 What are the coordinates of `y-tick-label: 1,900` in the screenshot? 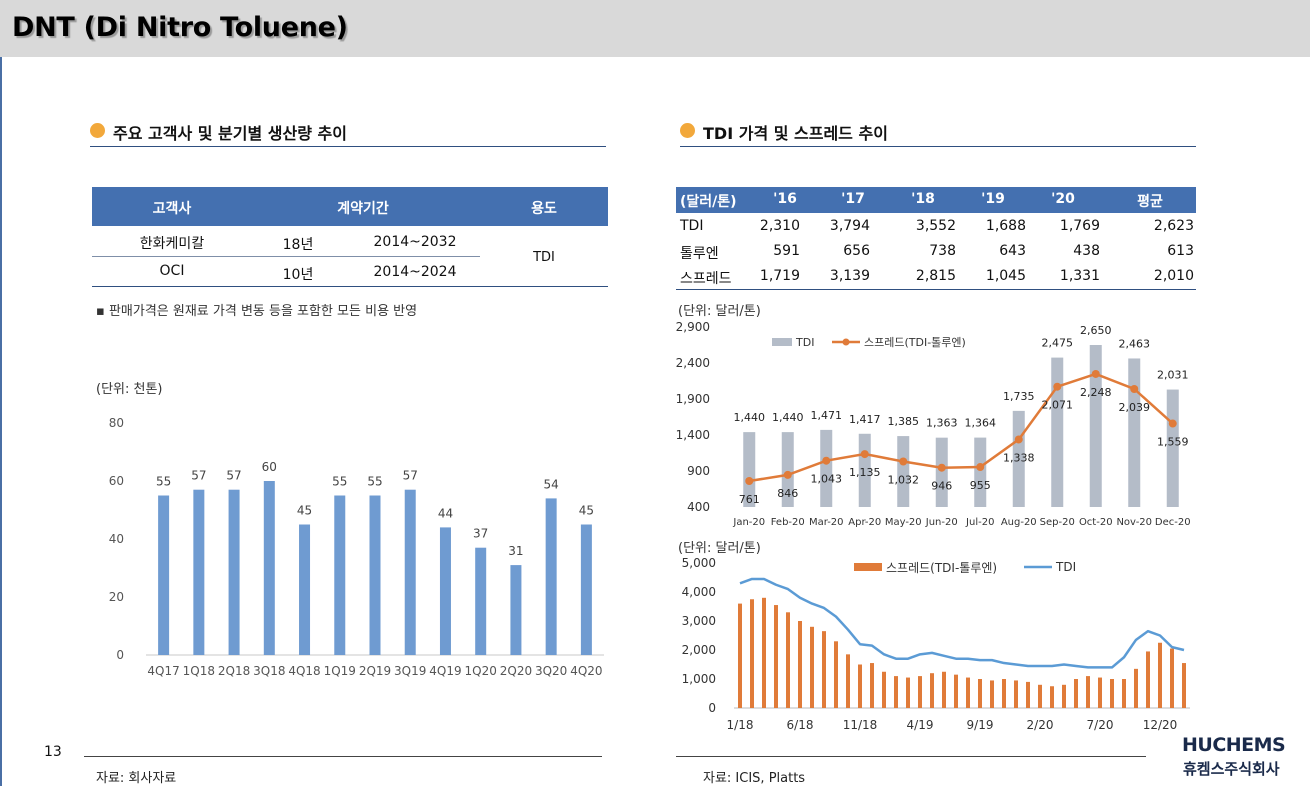 It's located at (693, 399).